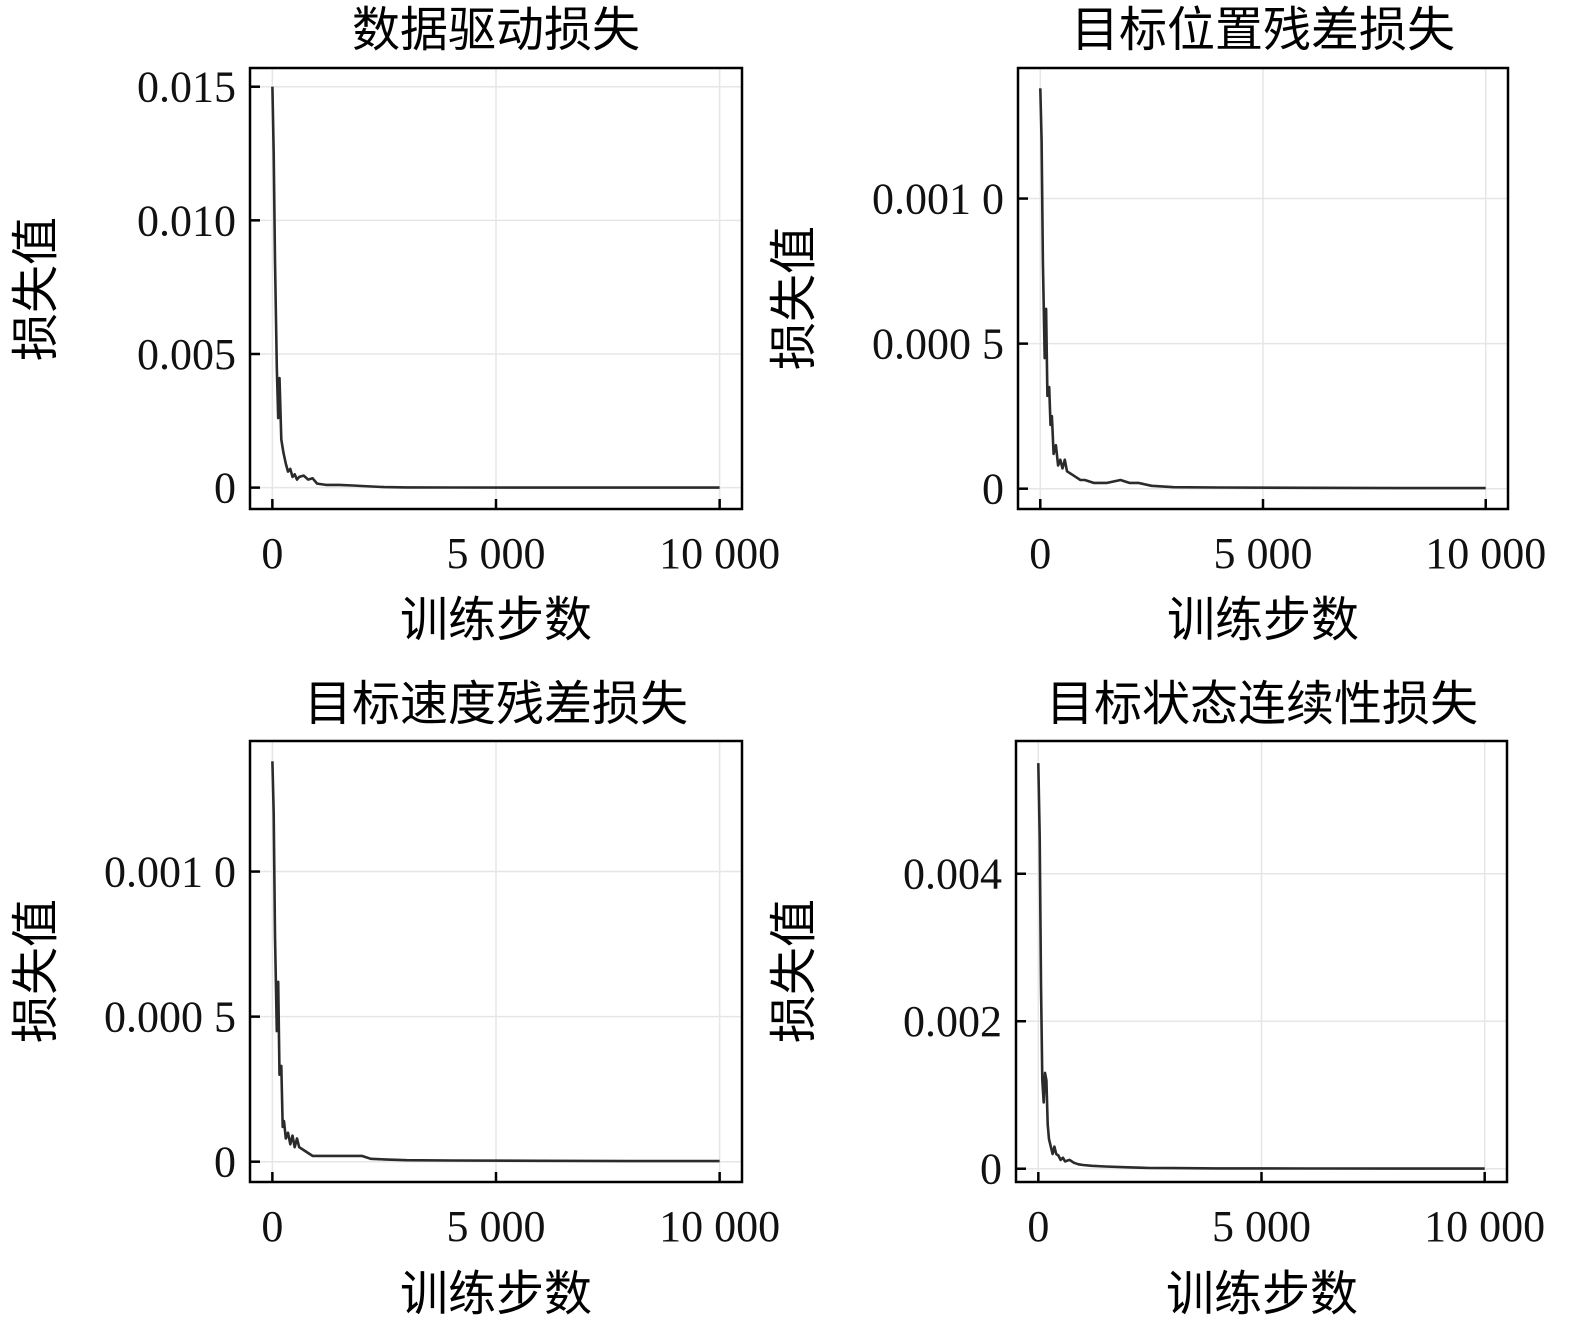 Image resolution: width=1575 pixels, height=1325 pixels. Describe the element at coordinates (186, 354) in the screenshot. I see `y-tick-label: 0.005` at that location.